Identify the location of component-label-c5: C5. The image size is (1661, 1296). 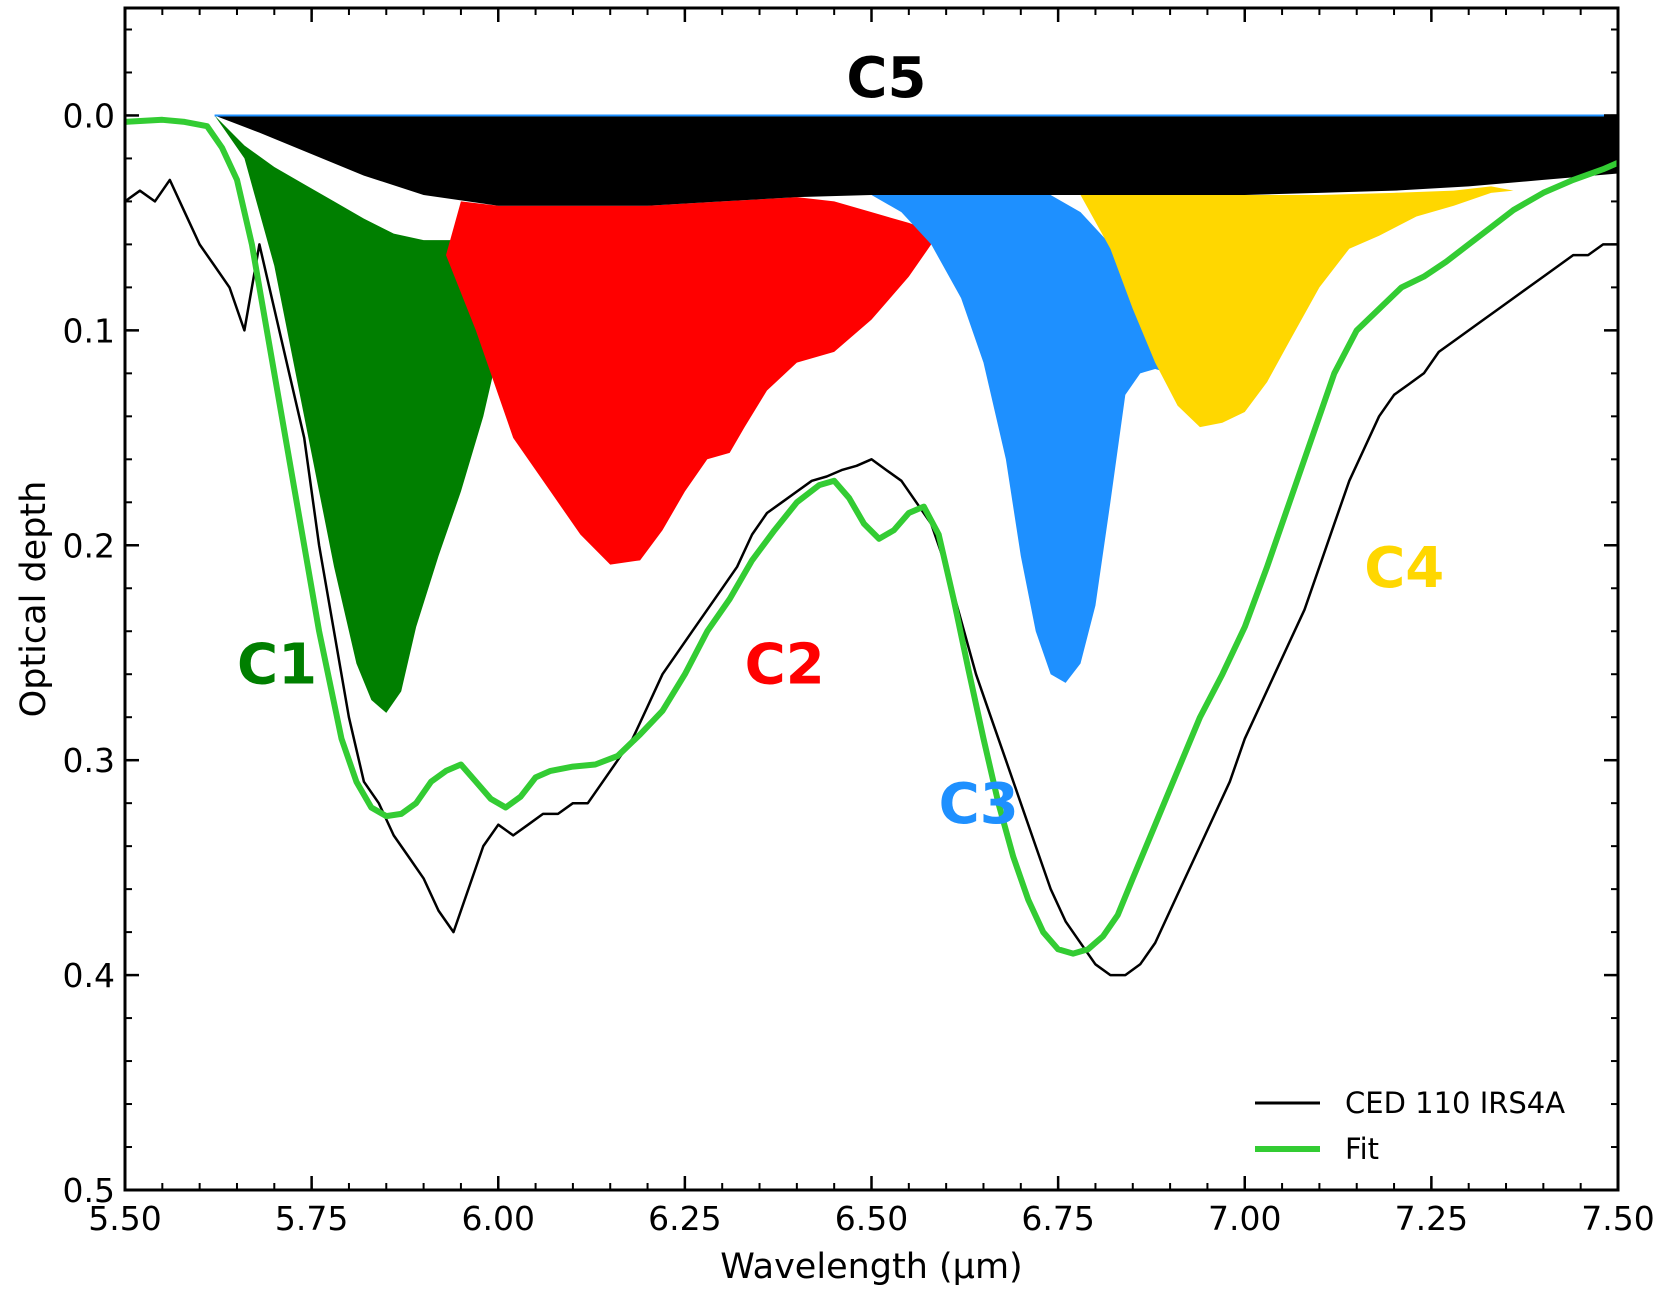
(886, 78).